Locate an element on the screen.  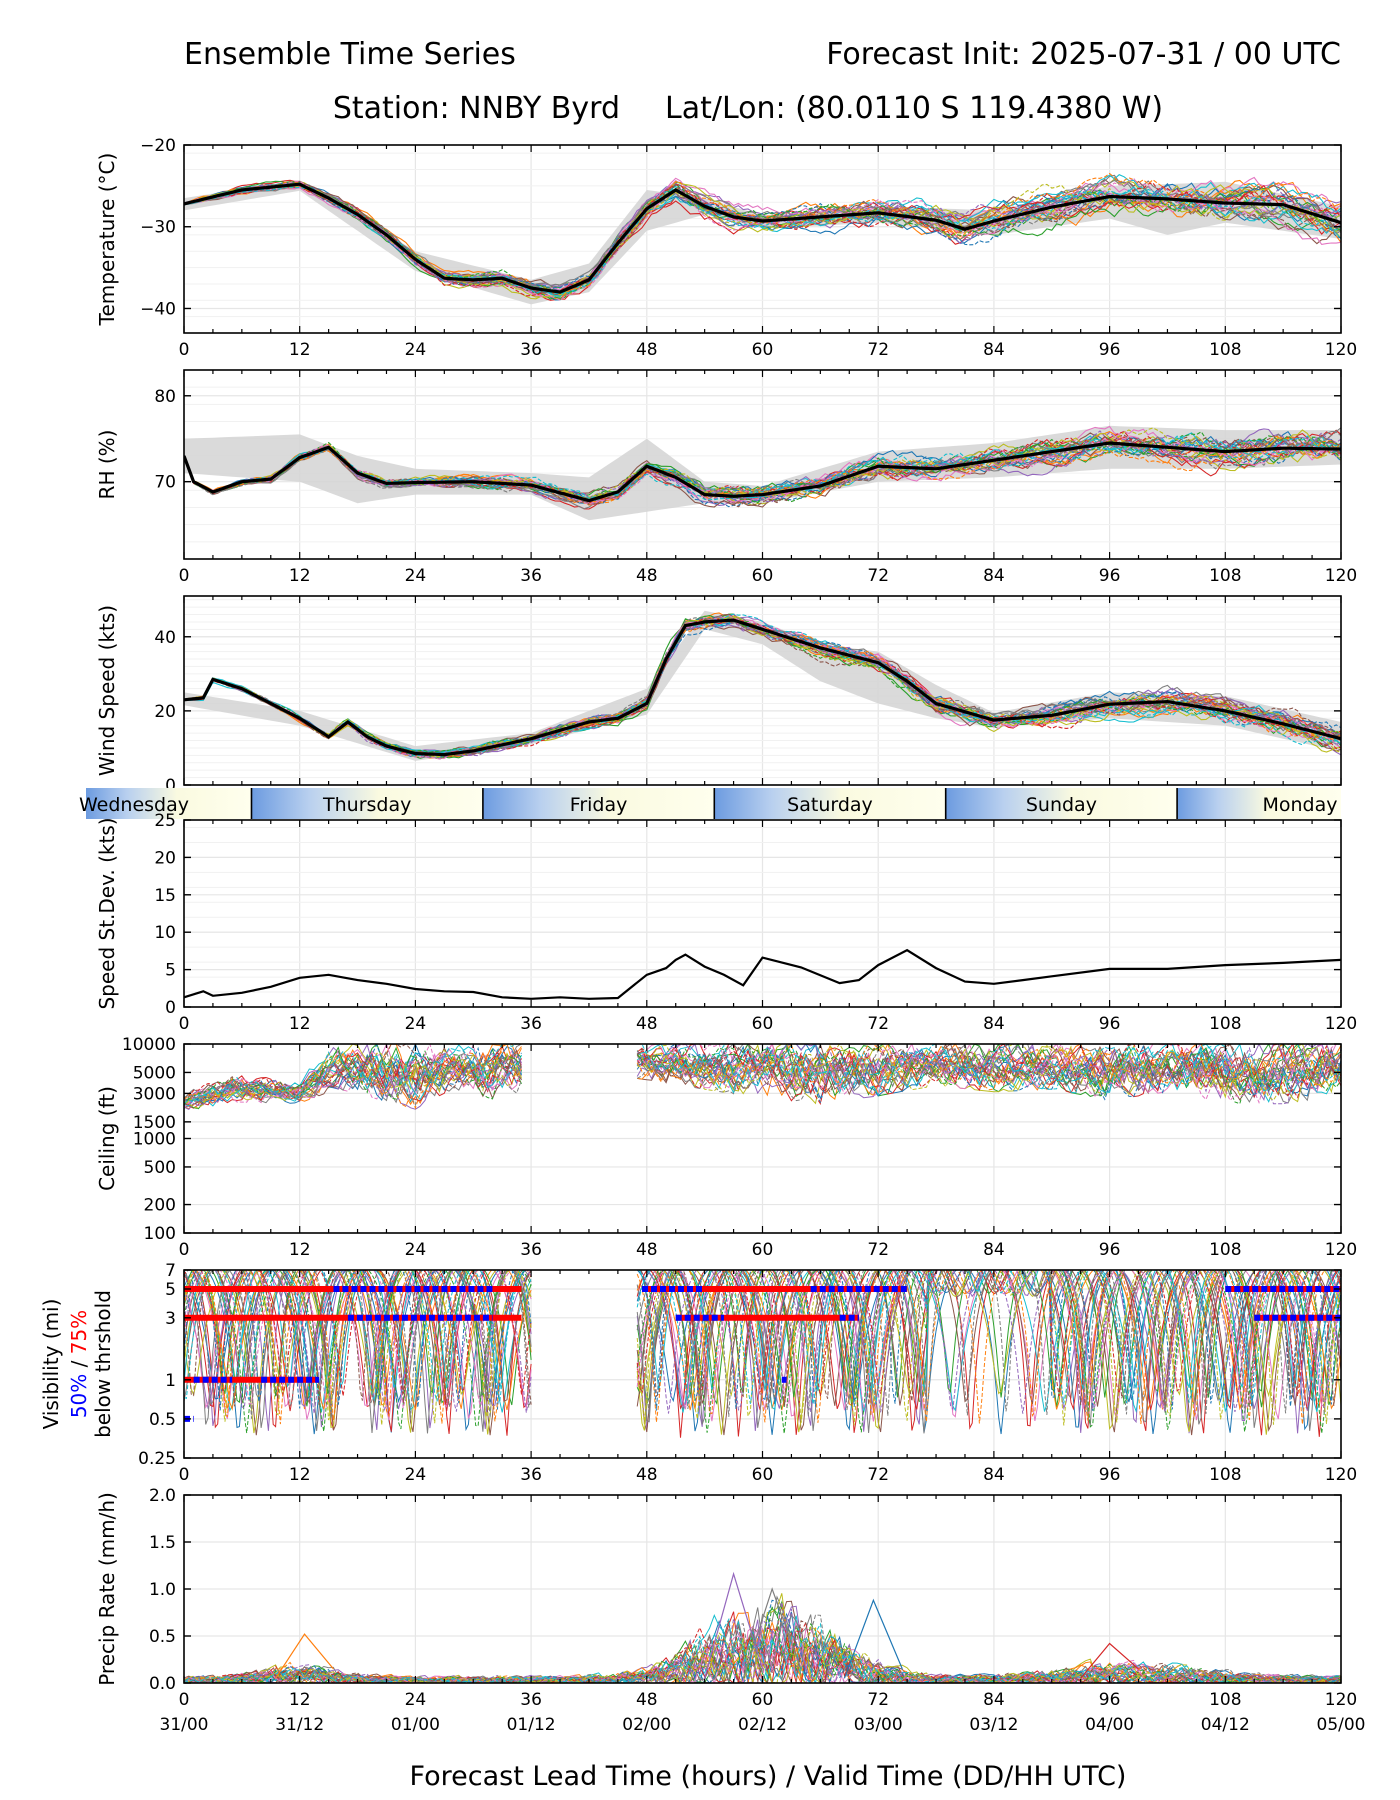
valid-time-label: 01/00 is located at coordinates (415, 1725).